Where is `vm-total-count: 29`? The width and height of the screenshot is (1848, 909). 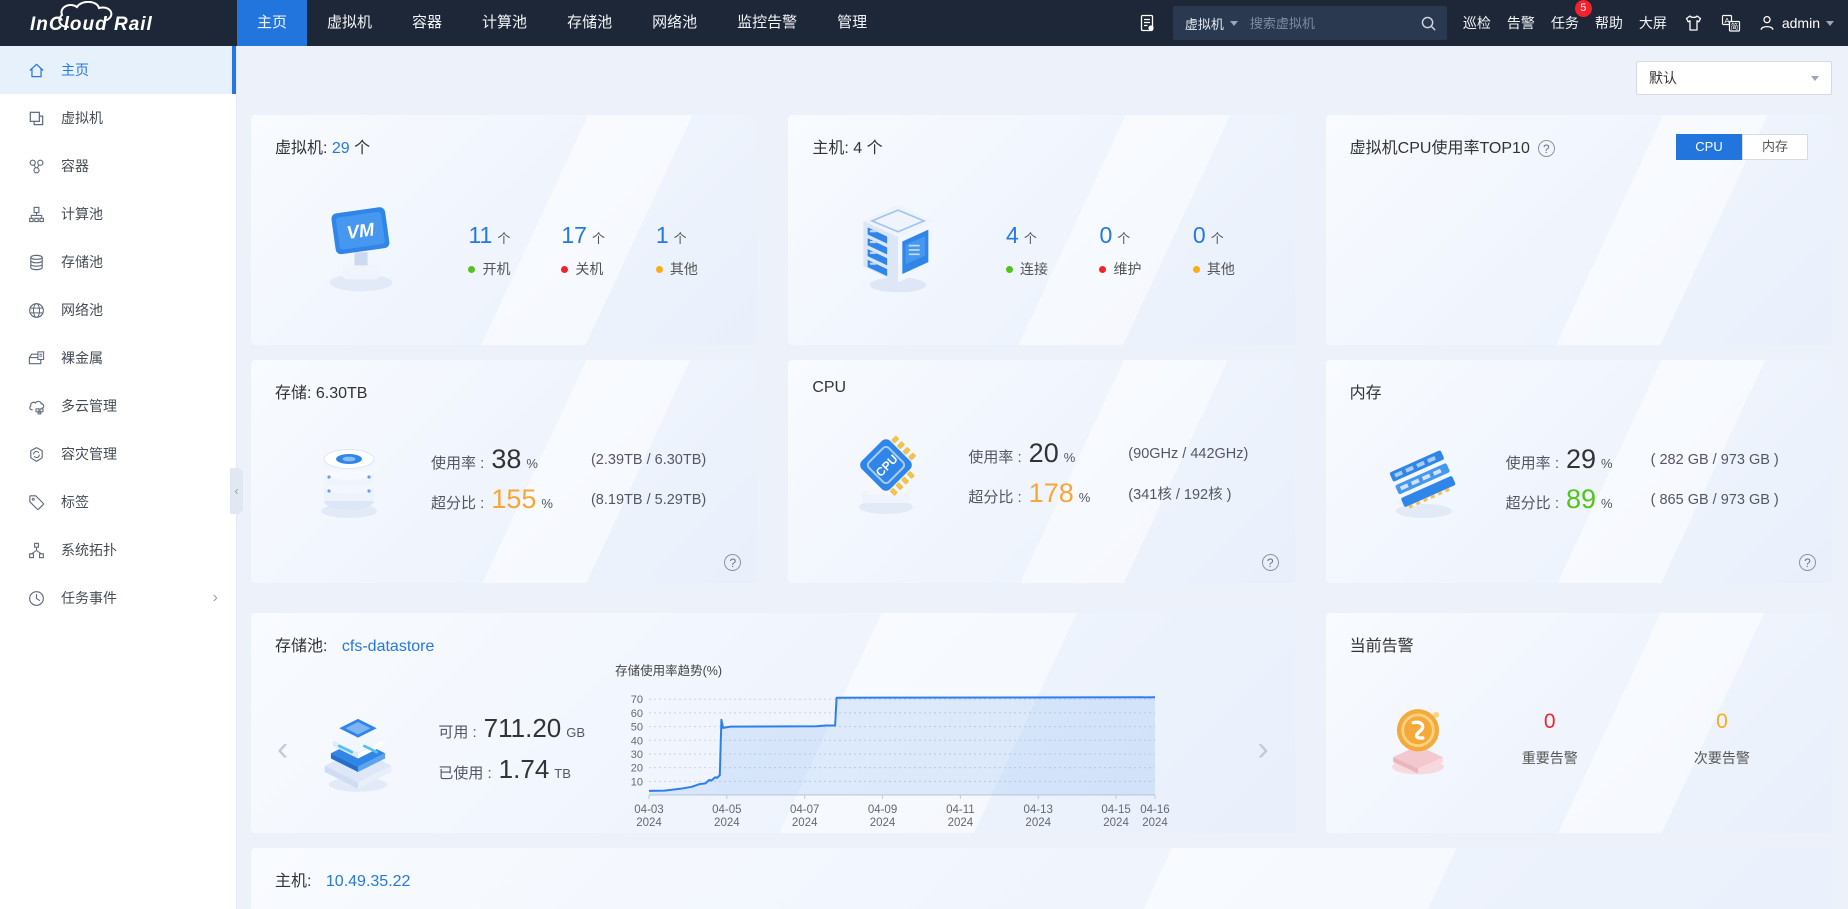 vm-total-count: 29 is located at coordinates (340, 148).